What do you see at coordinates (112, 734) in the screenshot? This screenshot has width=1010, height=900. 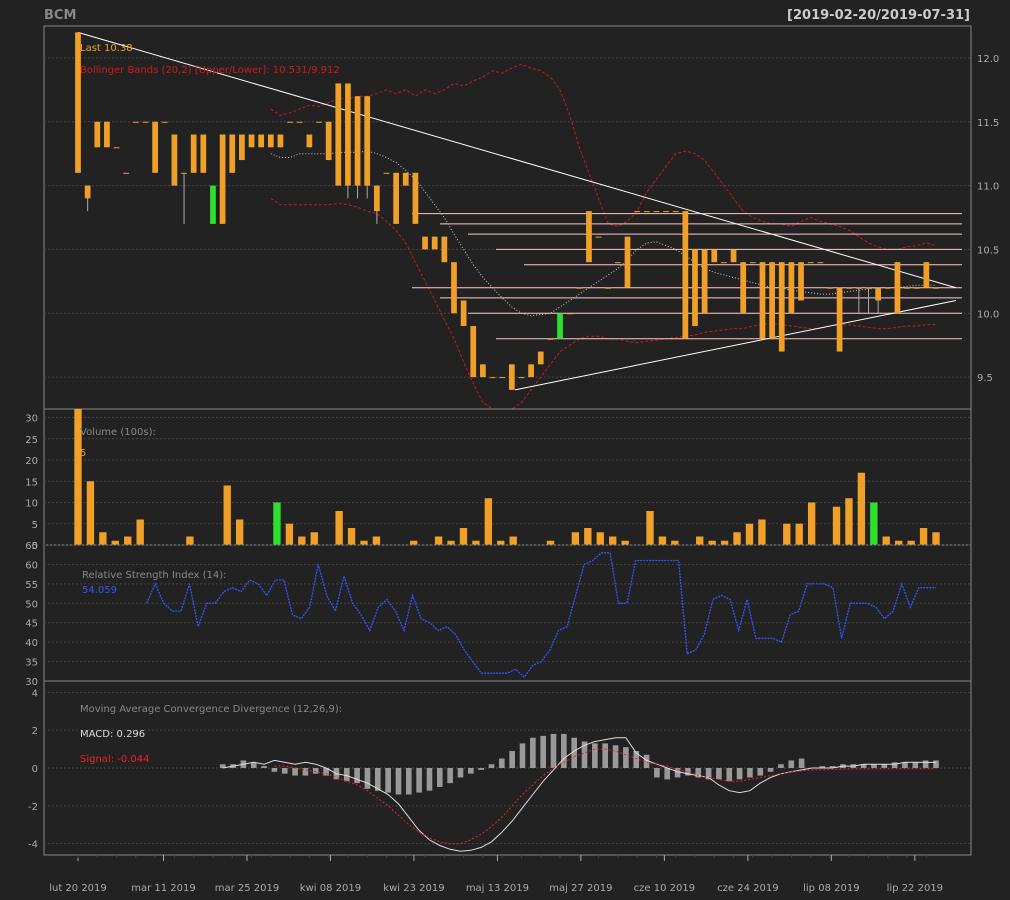 I see `macd-value: MACD: 0.296` at bounding box center [112, 734].